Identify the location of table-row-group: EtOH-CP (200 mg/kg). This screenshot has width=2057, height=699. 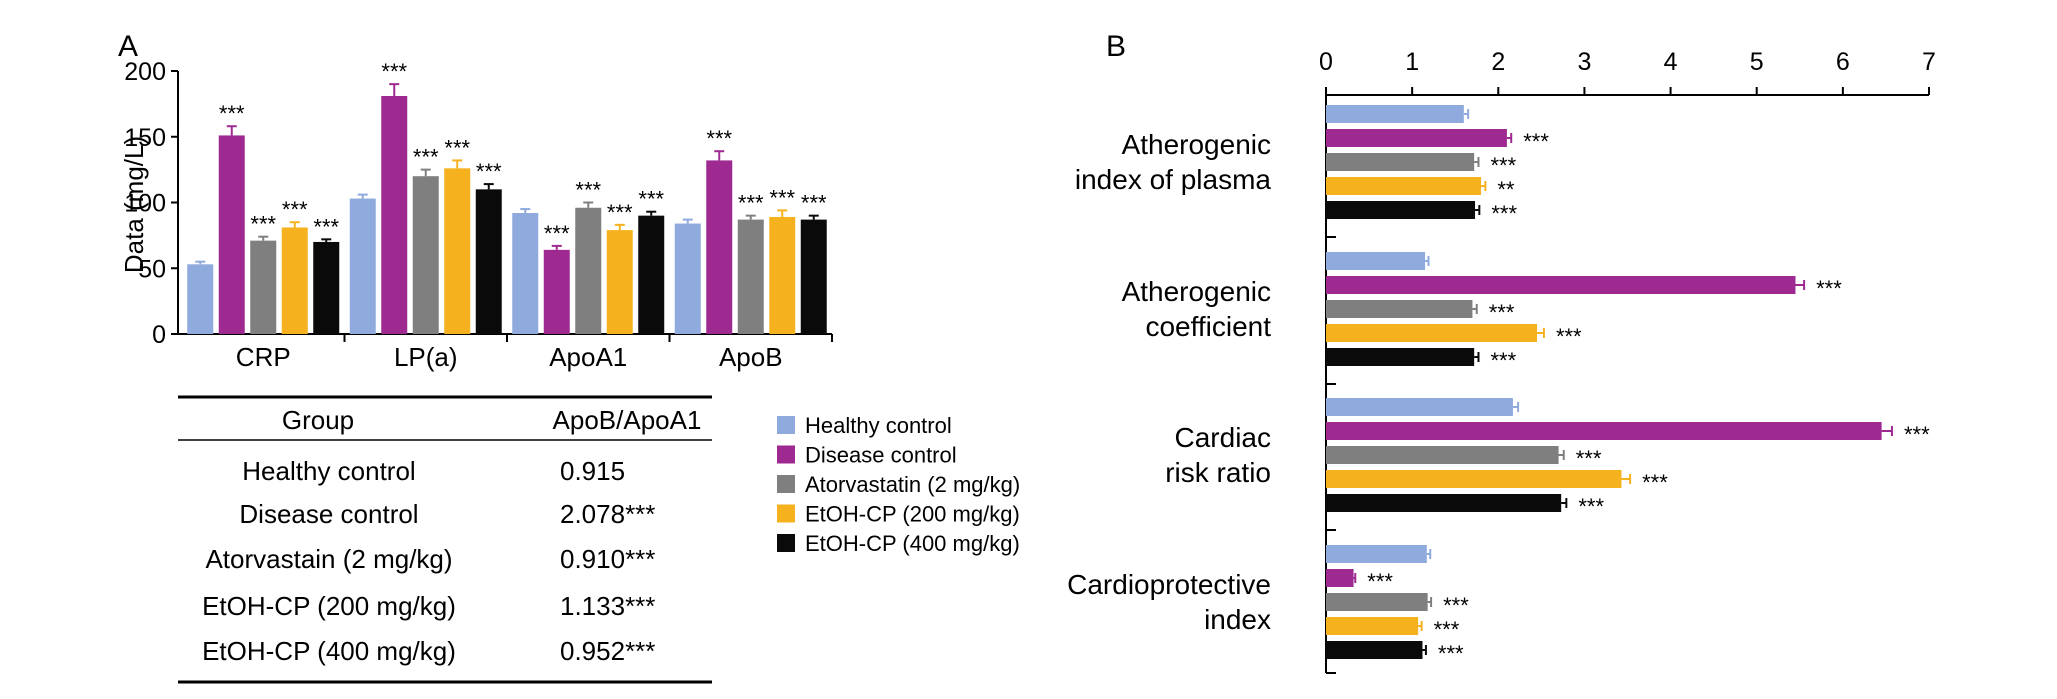
(329, 606).